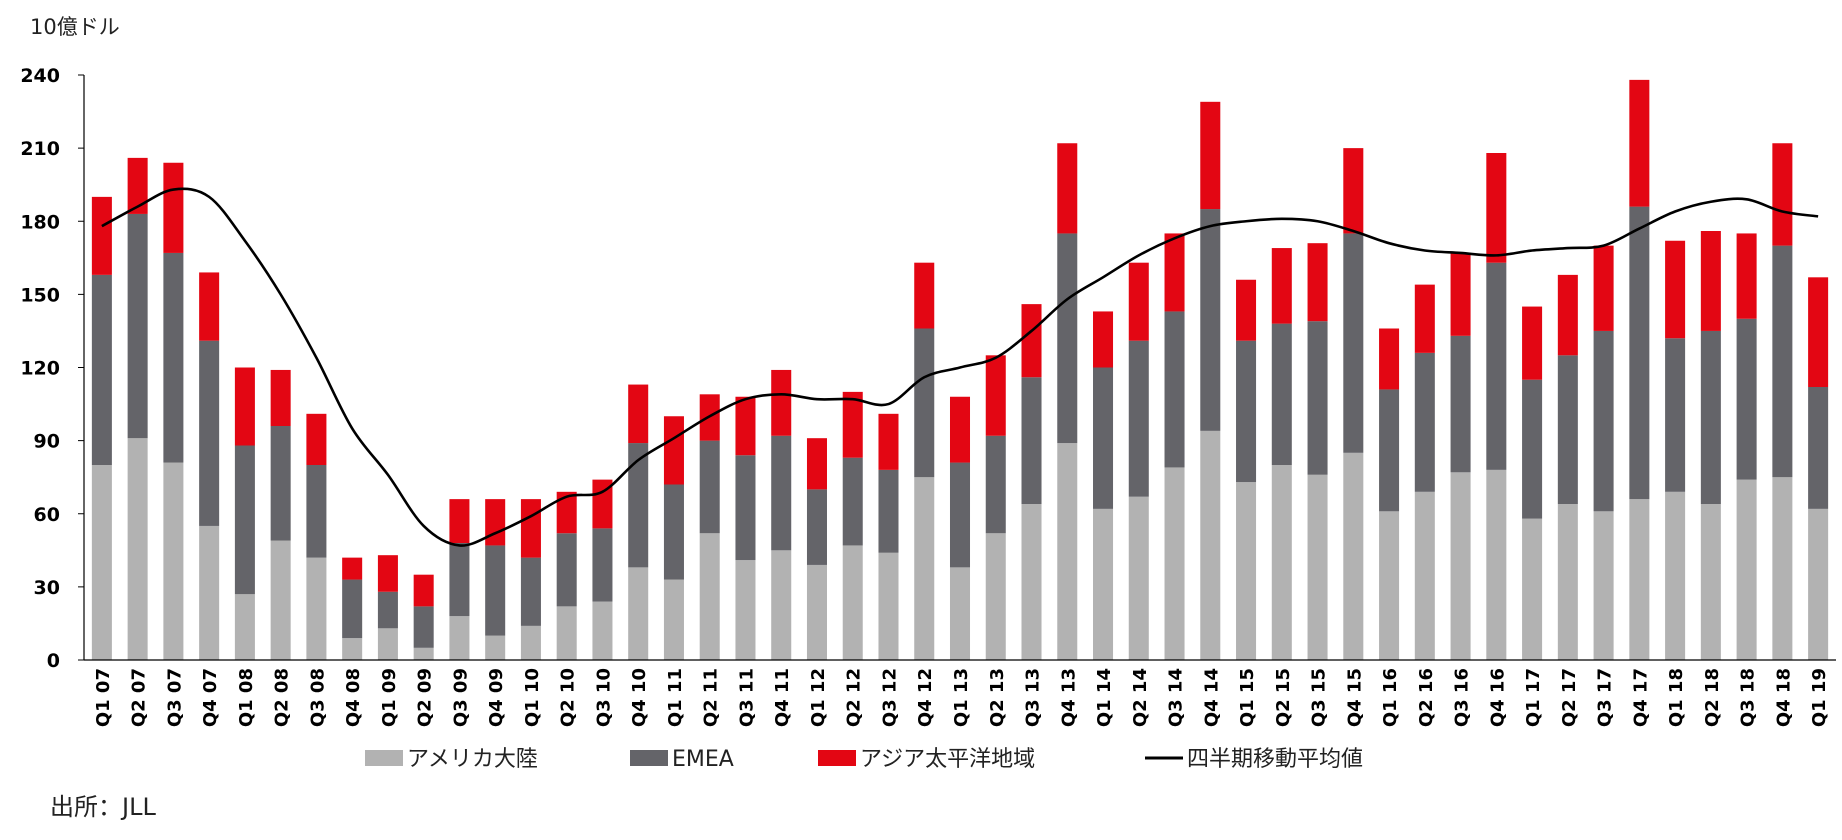 The height and width of the screenshot is (840, 1842). What do you see at coordinates (1176, 697) in the screenshot?
I see `x-tick-label: Q3 14` at bounding box center [1176, 697].